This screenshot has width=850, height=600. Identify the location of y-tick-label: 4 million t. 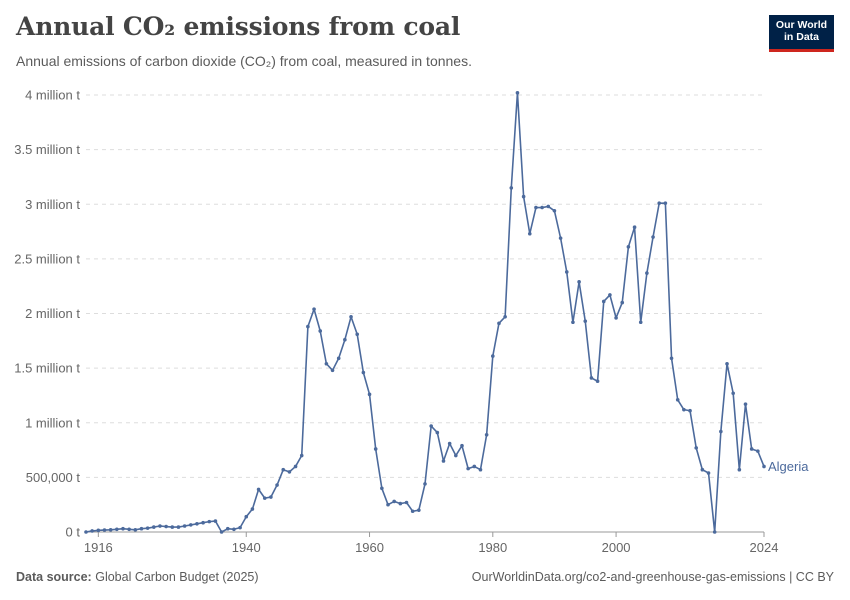
(52, 95).